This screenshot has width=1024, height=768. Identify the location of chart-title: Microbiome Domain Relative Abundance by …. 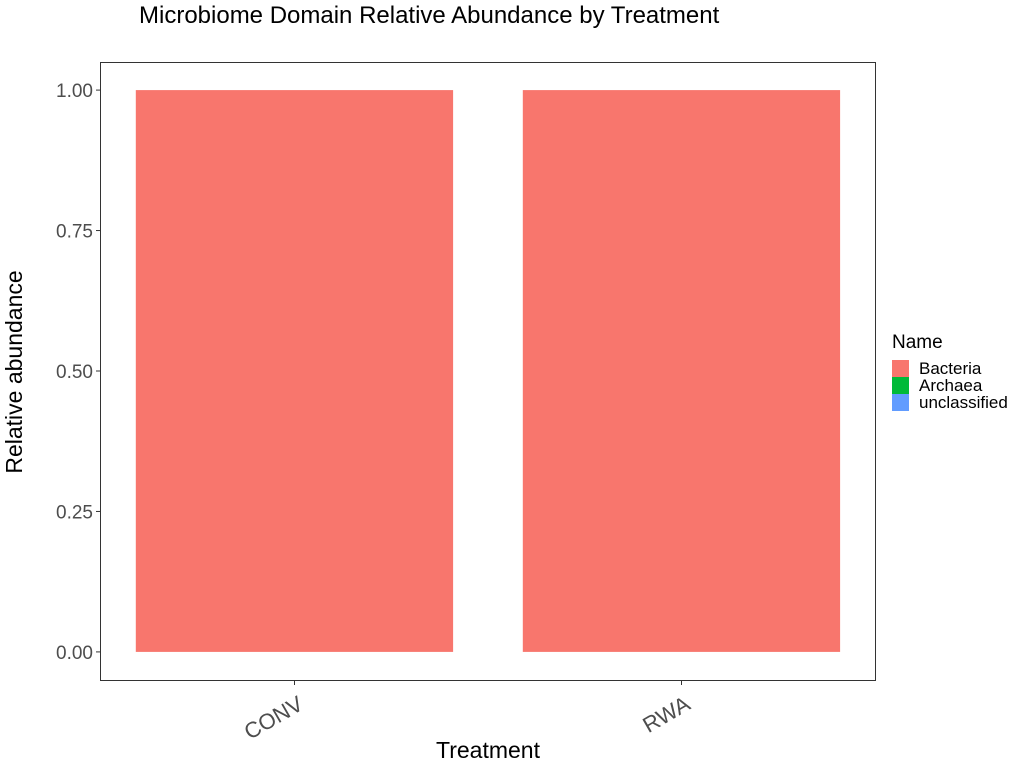
(429, 15).